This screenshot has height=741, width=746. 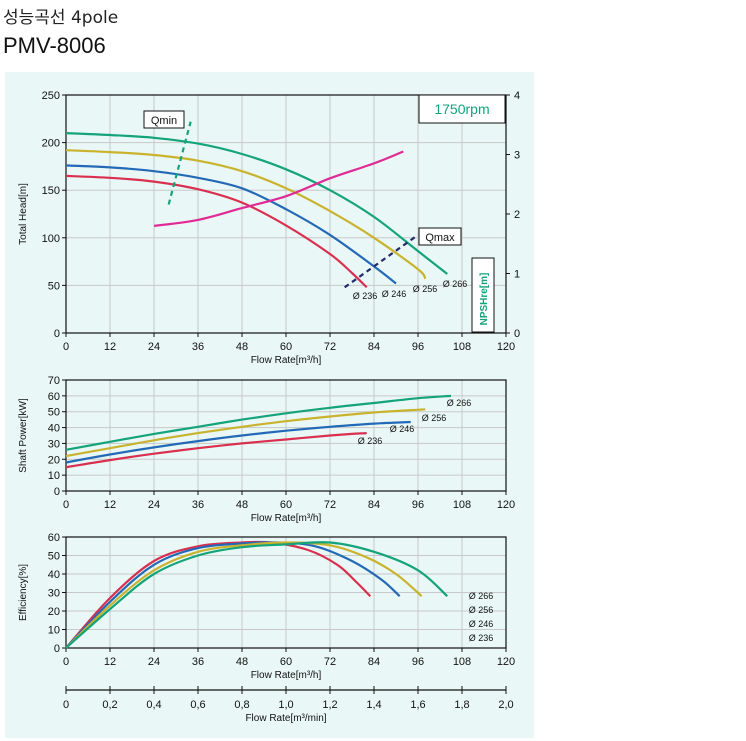 What do you see at coordinates (462, 505) in the screenshot?
I see `power-xtick-label: 108` at bounding box center [462, 505].